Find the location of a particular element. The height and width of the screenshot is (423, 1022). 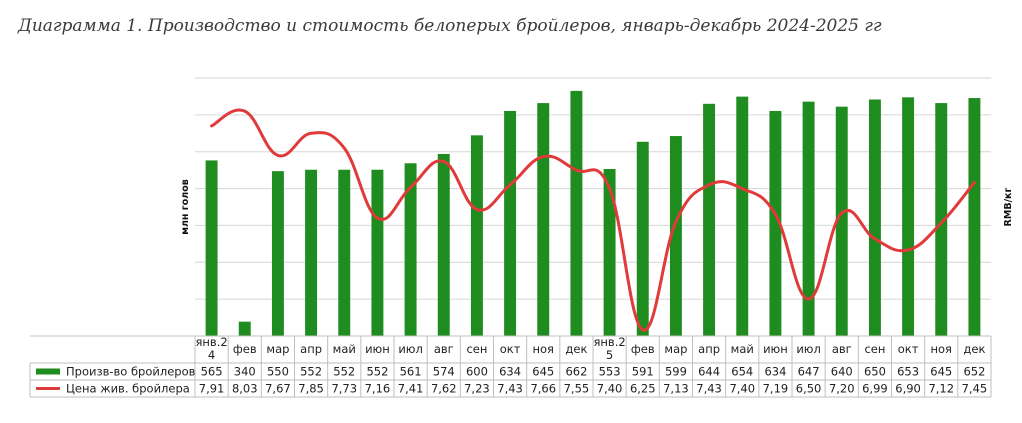

y-axis-label: млн голов is located at coordinates (185, 207).